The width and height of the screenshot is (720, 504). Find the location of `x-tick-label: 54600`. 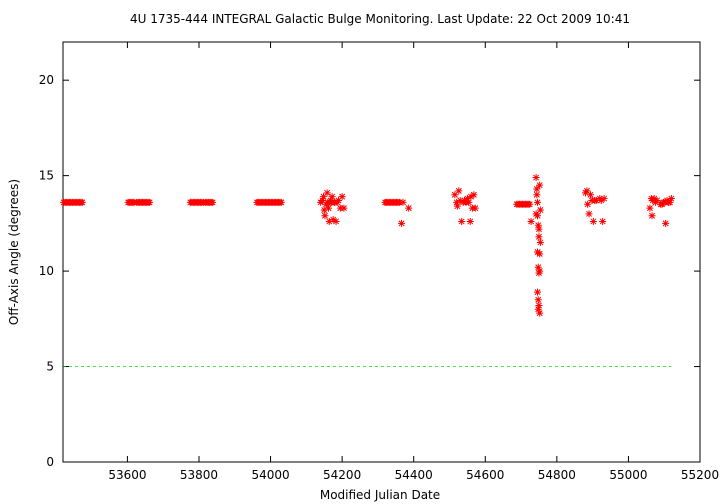

x-tick-label: 54600 is located at coordinates (485, 475).